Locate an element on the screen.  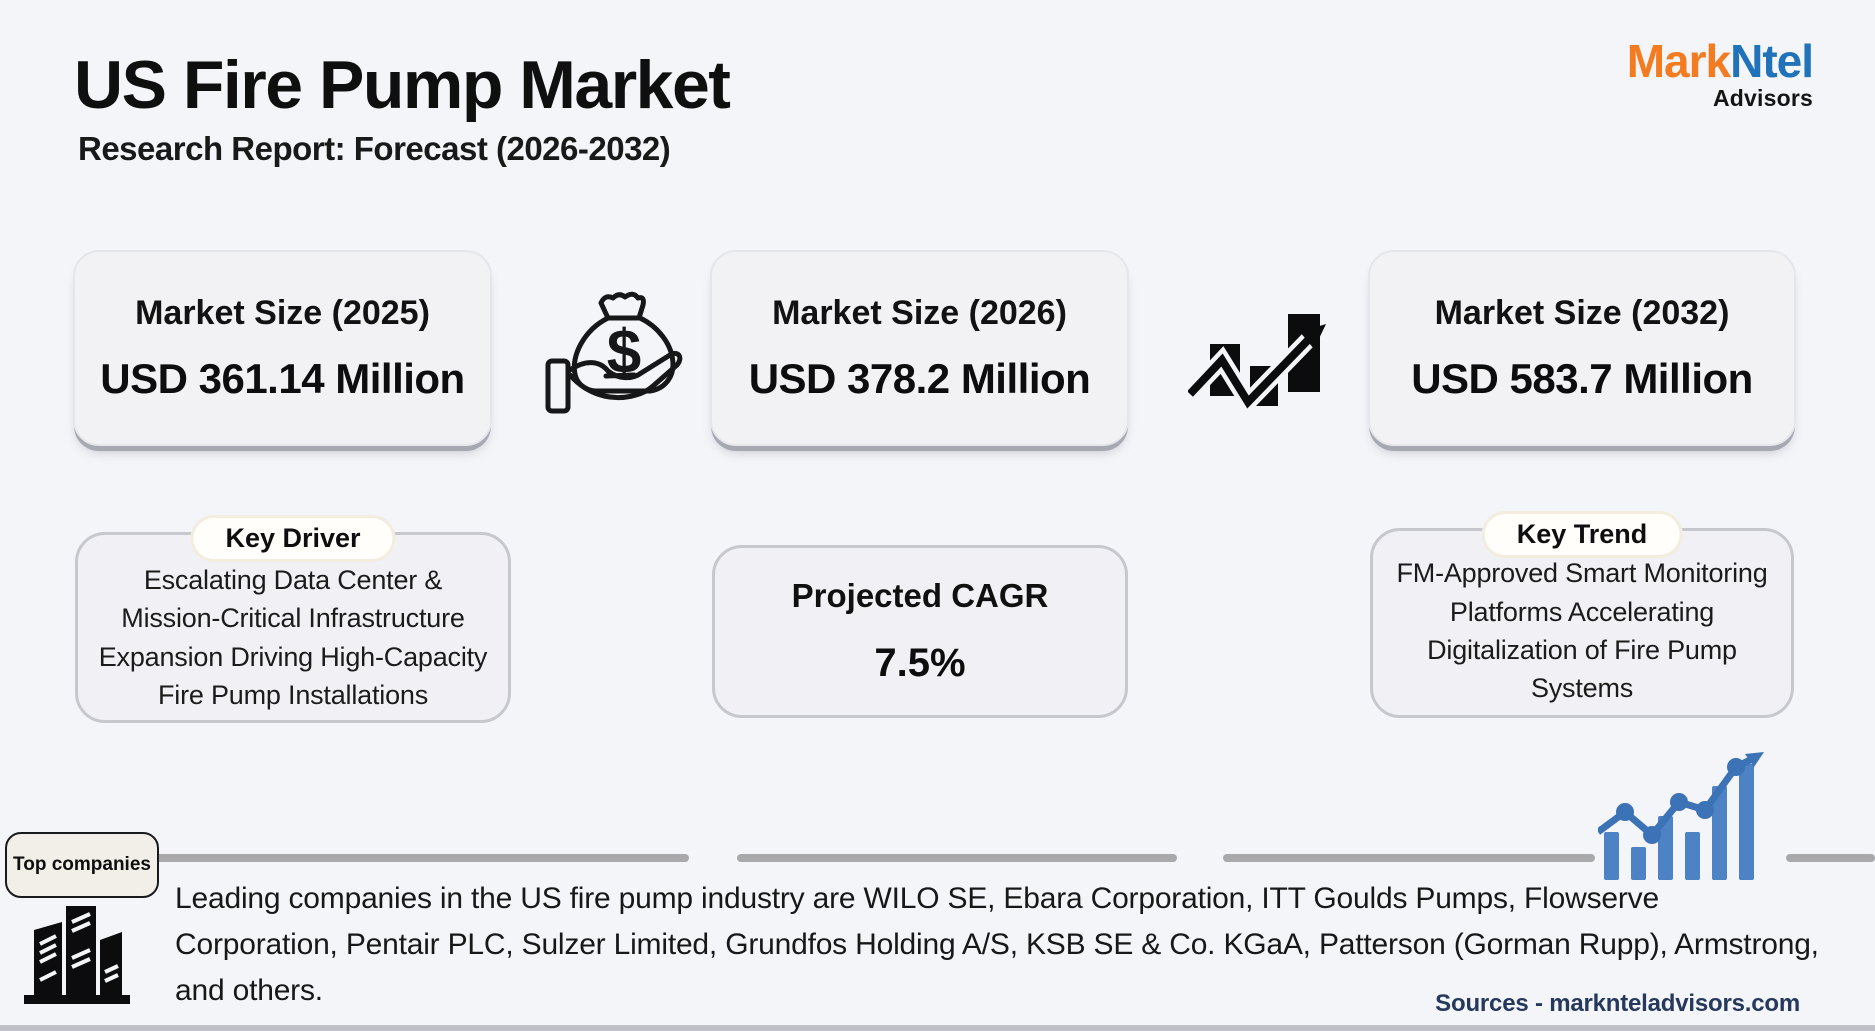
logo-advisors-text: Advisors is located at coordinates (1762, 98).